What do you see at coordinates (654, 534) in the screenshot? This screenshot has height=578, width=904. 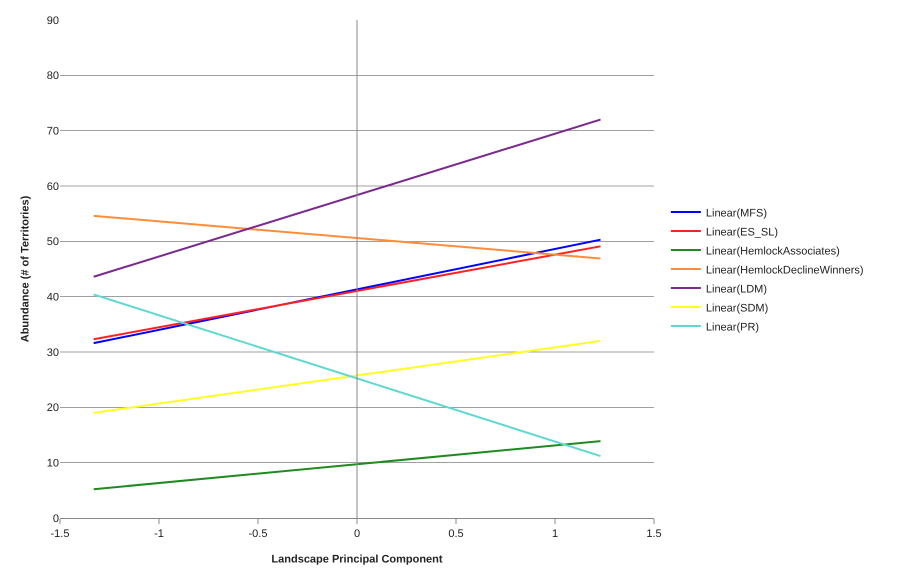 I see `x-tick-label: 1.5` at bounding box center [654, 534].